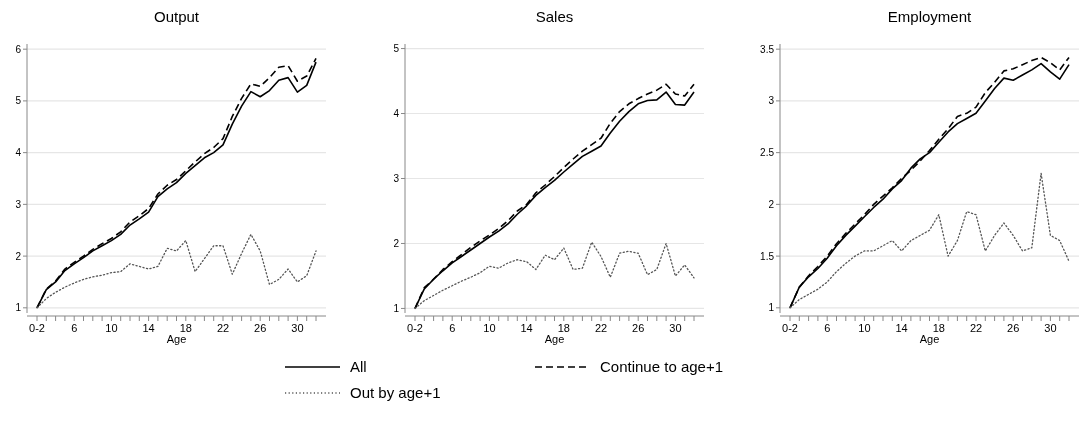 The image size is (1087, 438). What do you see at coordinates (18, 49) in the screenshot?
I see `y-tick-label: 6` at bounding box center [18, 49].